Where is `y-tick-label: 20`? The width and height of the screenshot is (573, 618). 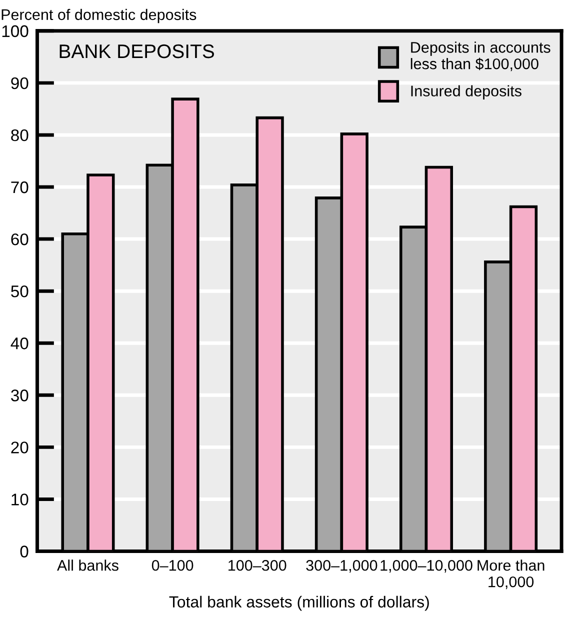
y-tick-label: 20 is located at coordinates (19, 448).